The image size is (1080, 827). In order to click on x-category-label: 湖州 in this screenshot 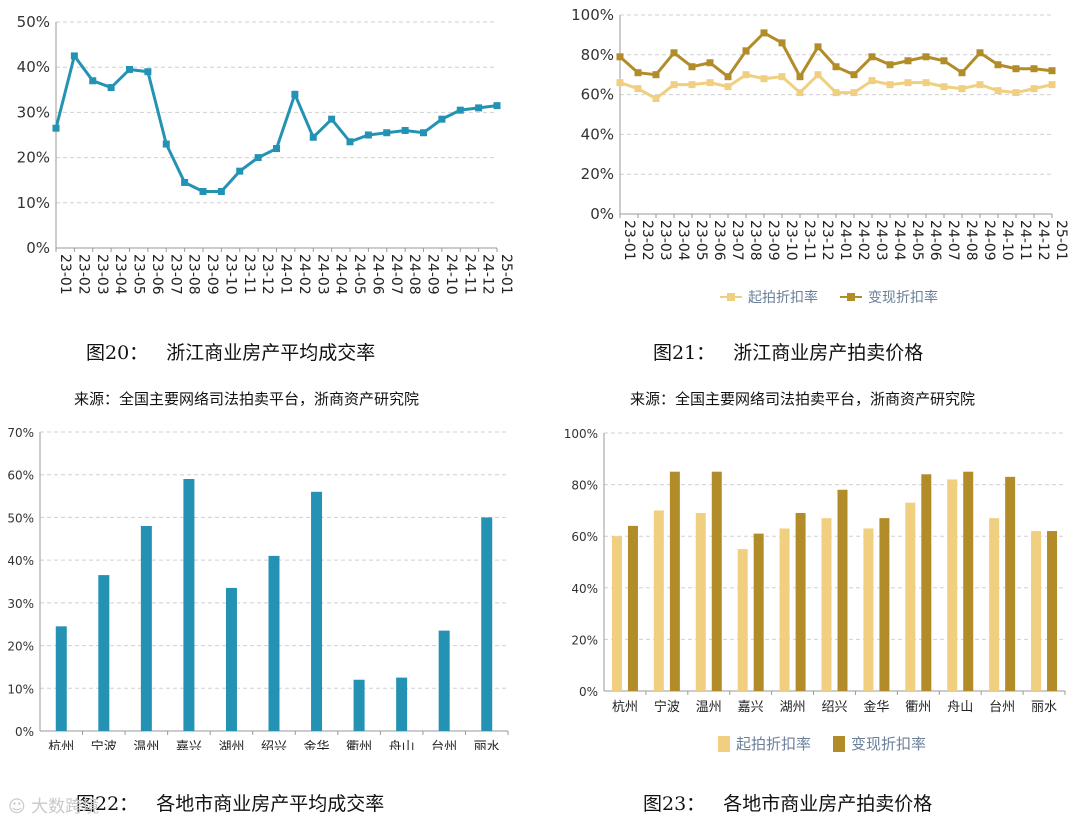, I will do `click(231, 745)`.